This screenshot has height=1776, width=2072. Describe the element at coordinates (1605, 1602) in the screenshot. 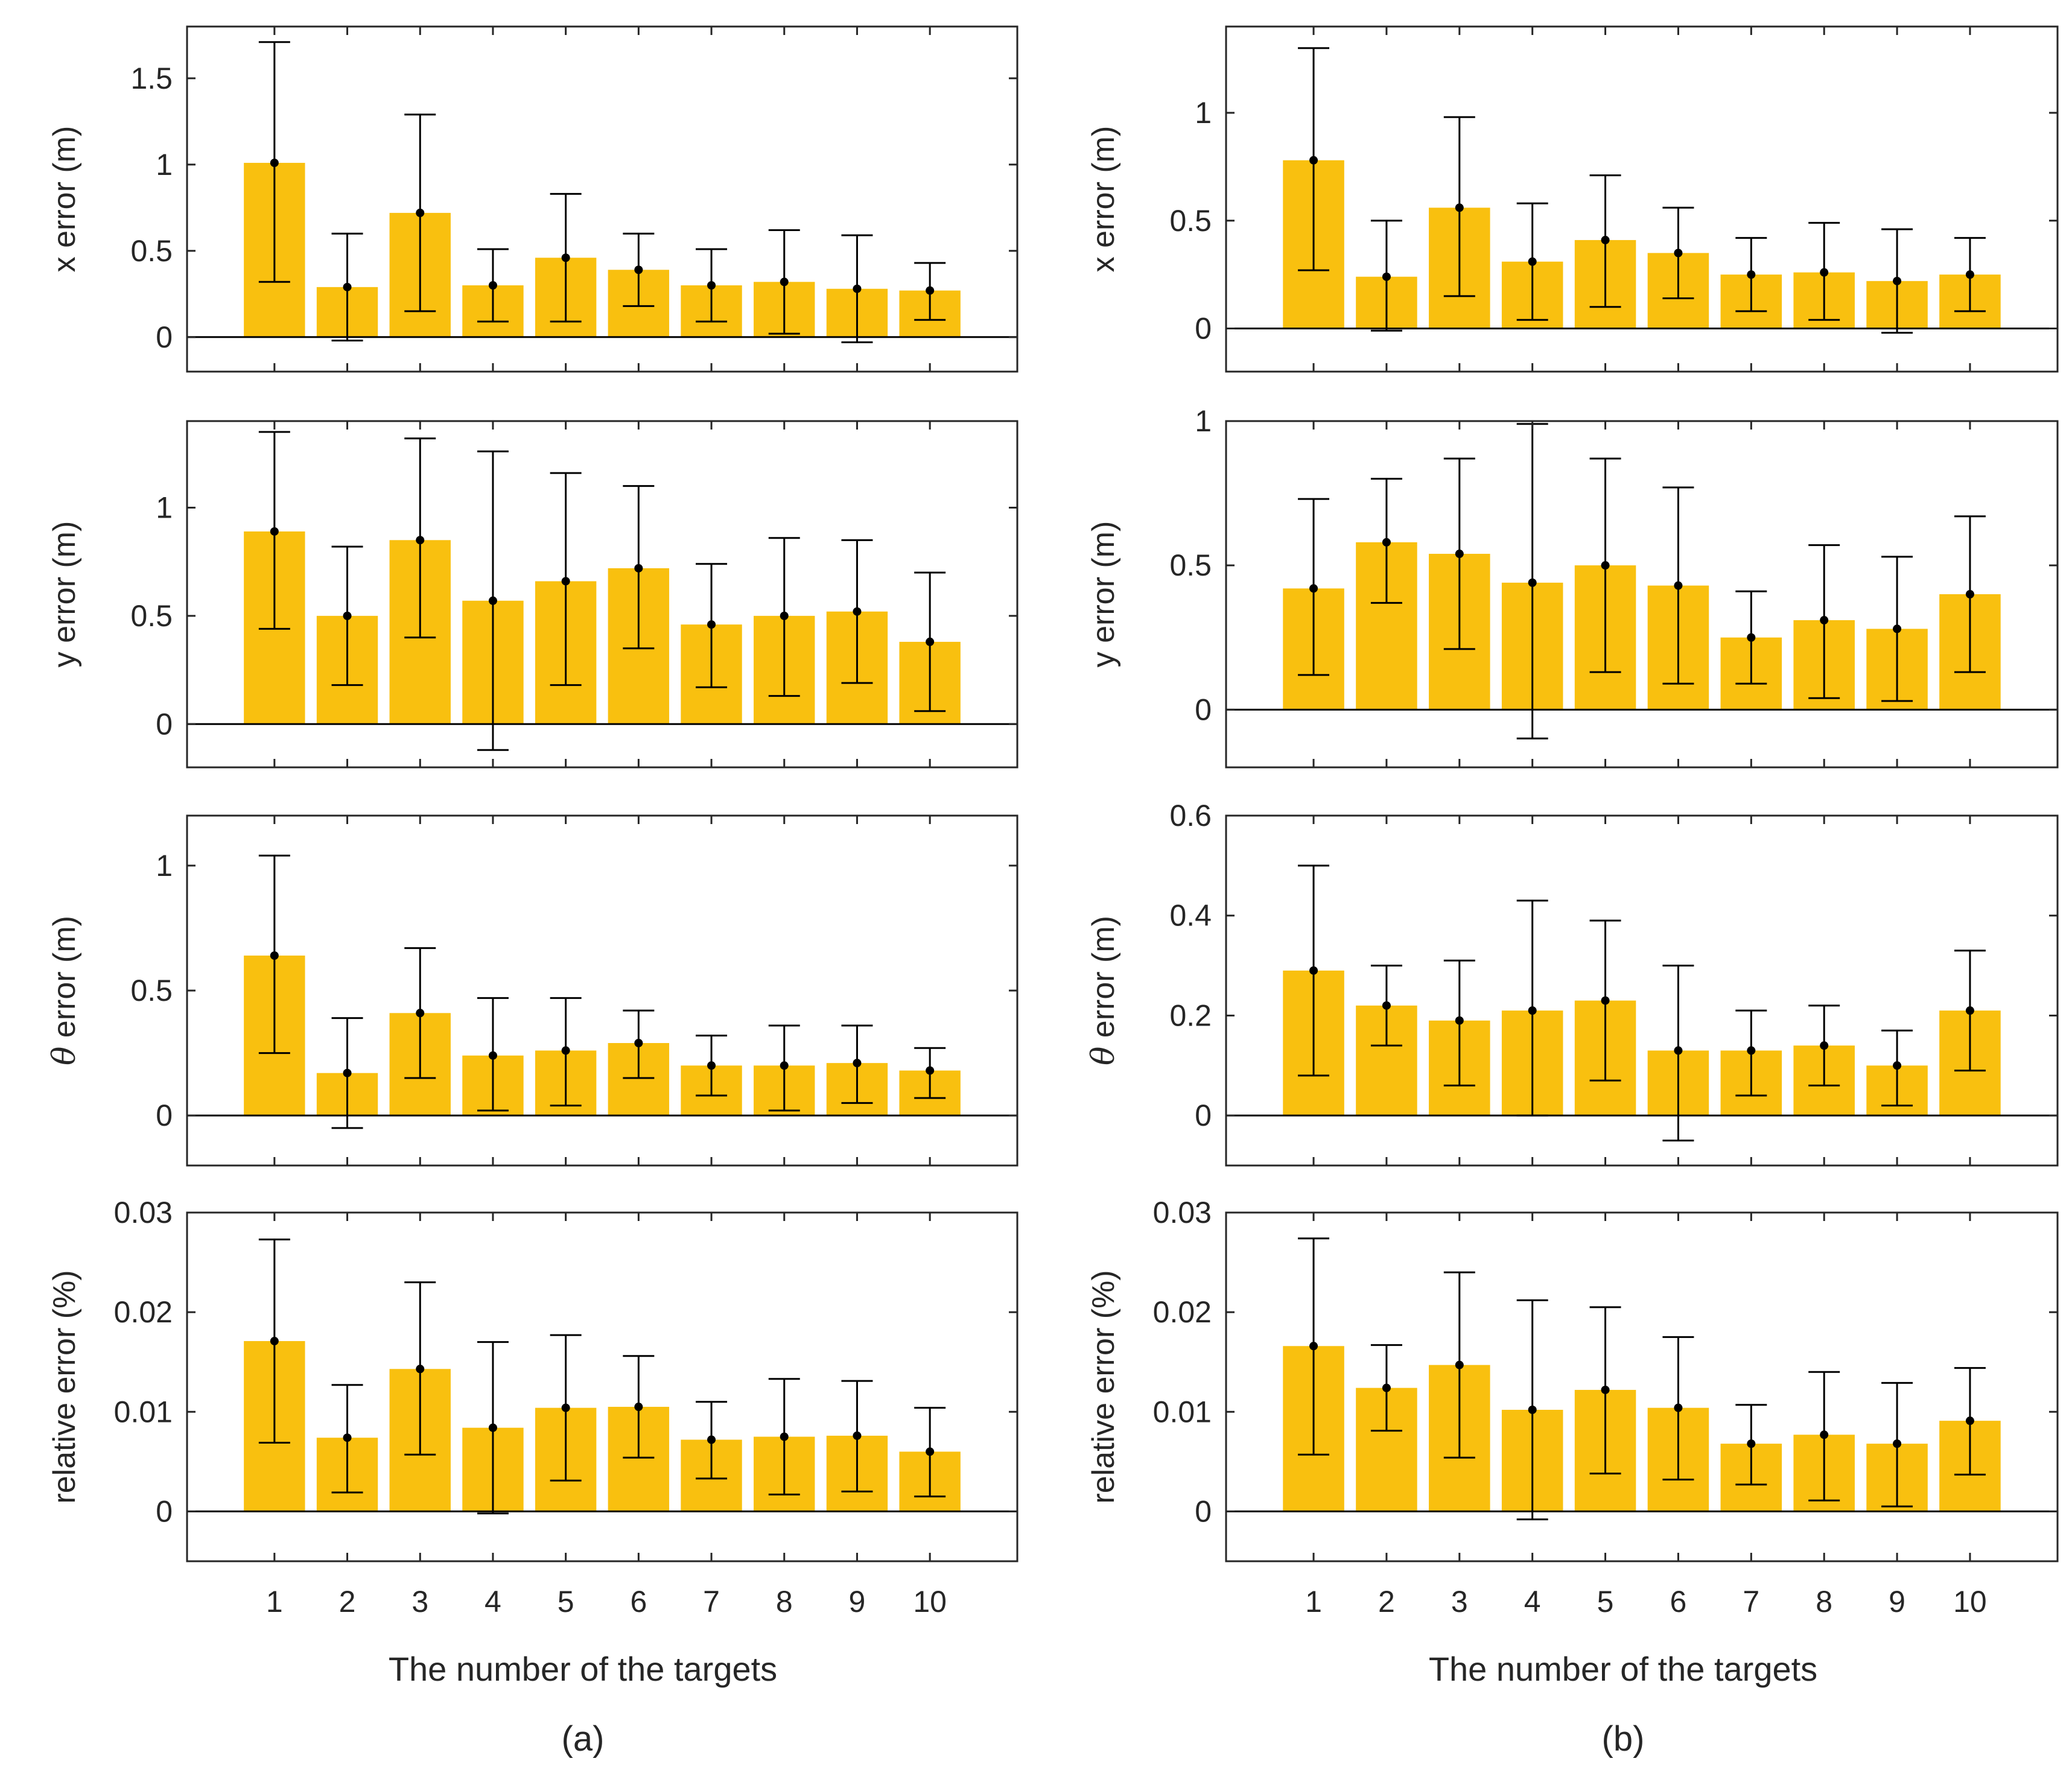

I see `xtick-label-b-rel-5: 5` at that location.